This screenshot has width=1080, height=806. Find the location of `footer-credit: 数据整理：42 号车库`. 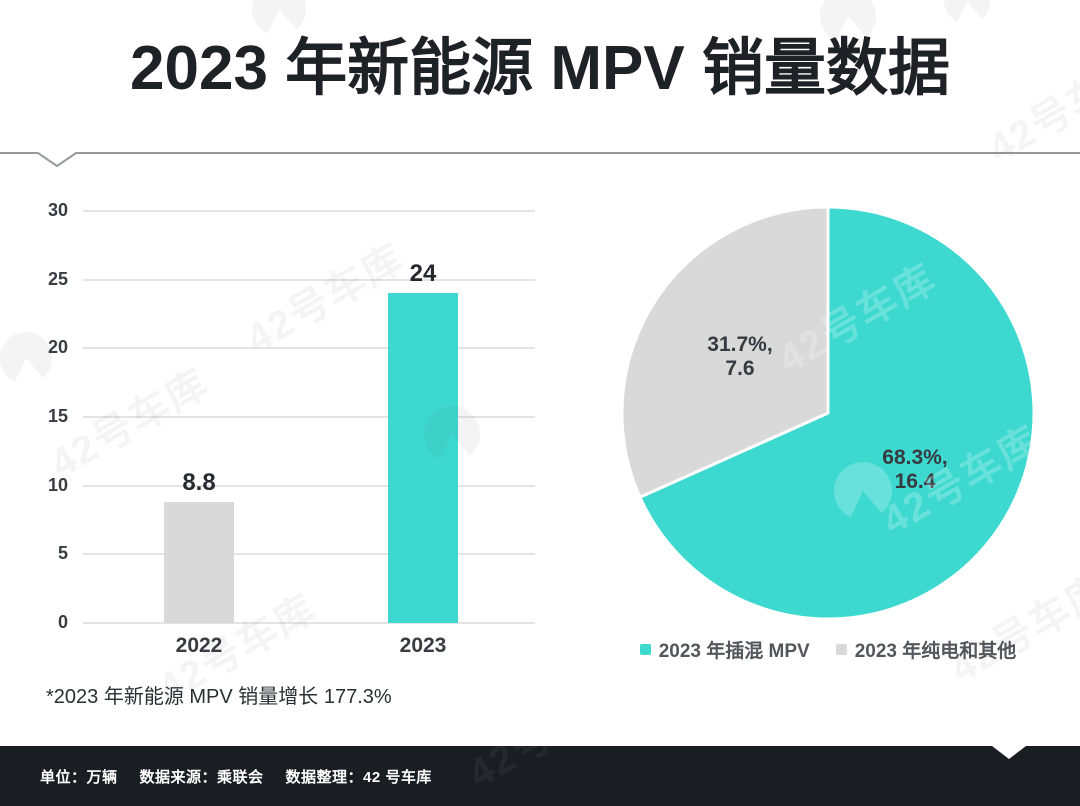

footer-credit: 数据整理：42 号车库 is located at coordinates (358, 777).